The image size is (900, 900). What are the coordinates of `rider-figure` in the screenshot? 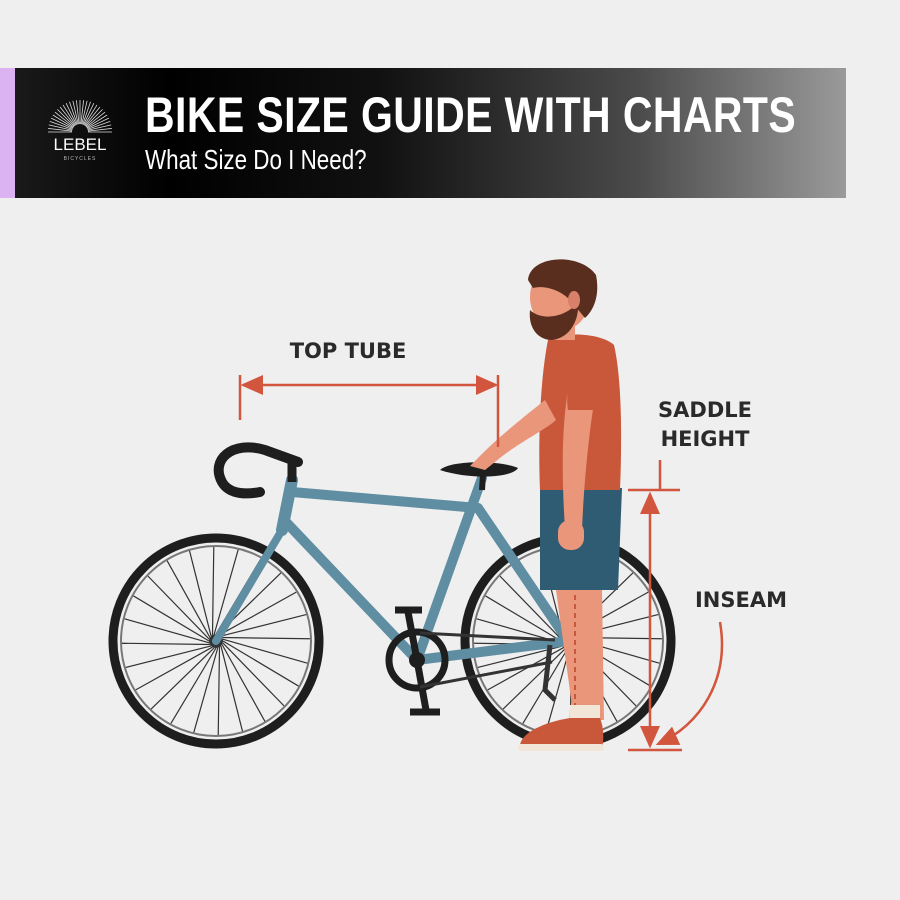 It's located at (546, 505).